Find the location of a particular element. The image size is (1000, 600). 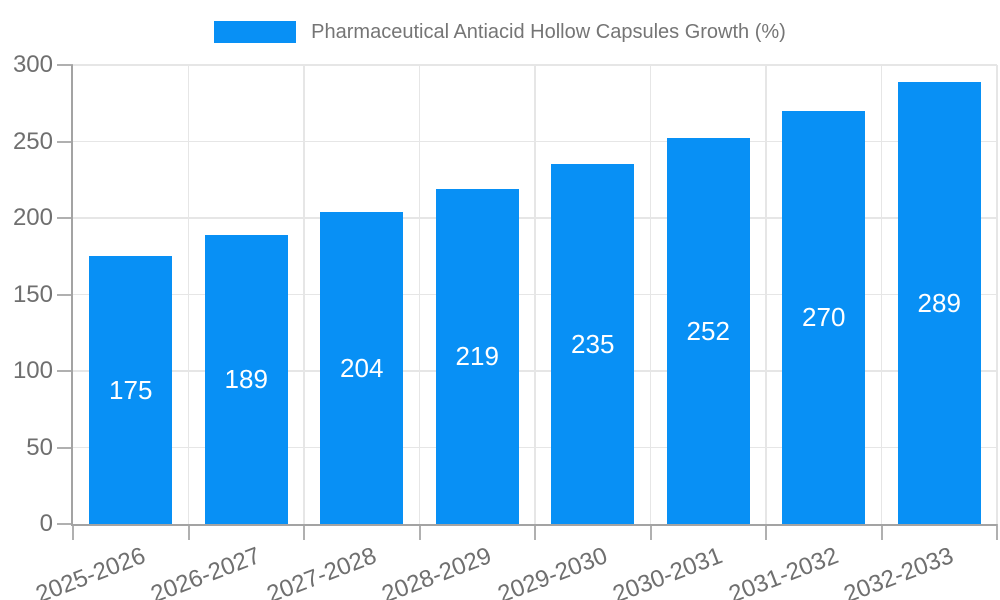

bar-2026-2027 is located at coordinates (246, 379).